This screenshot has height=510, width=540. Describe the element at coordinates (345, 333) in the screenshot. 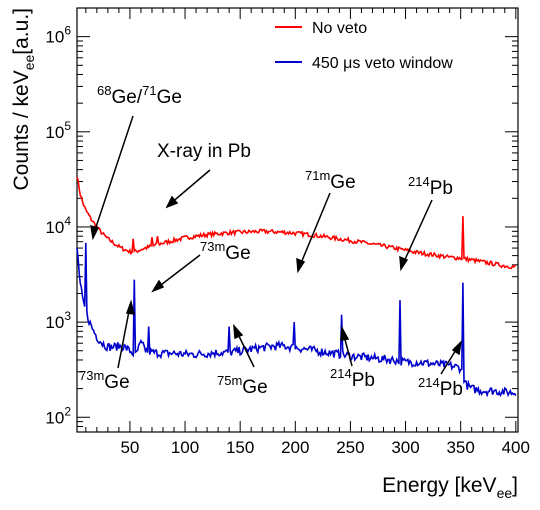

I see `arrow-pb214-mid-head` at that location.